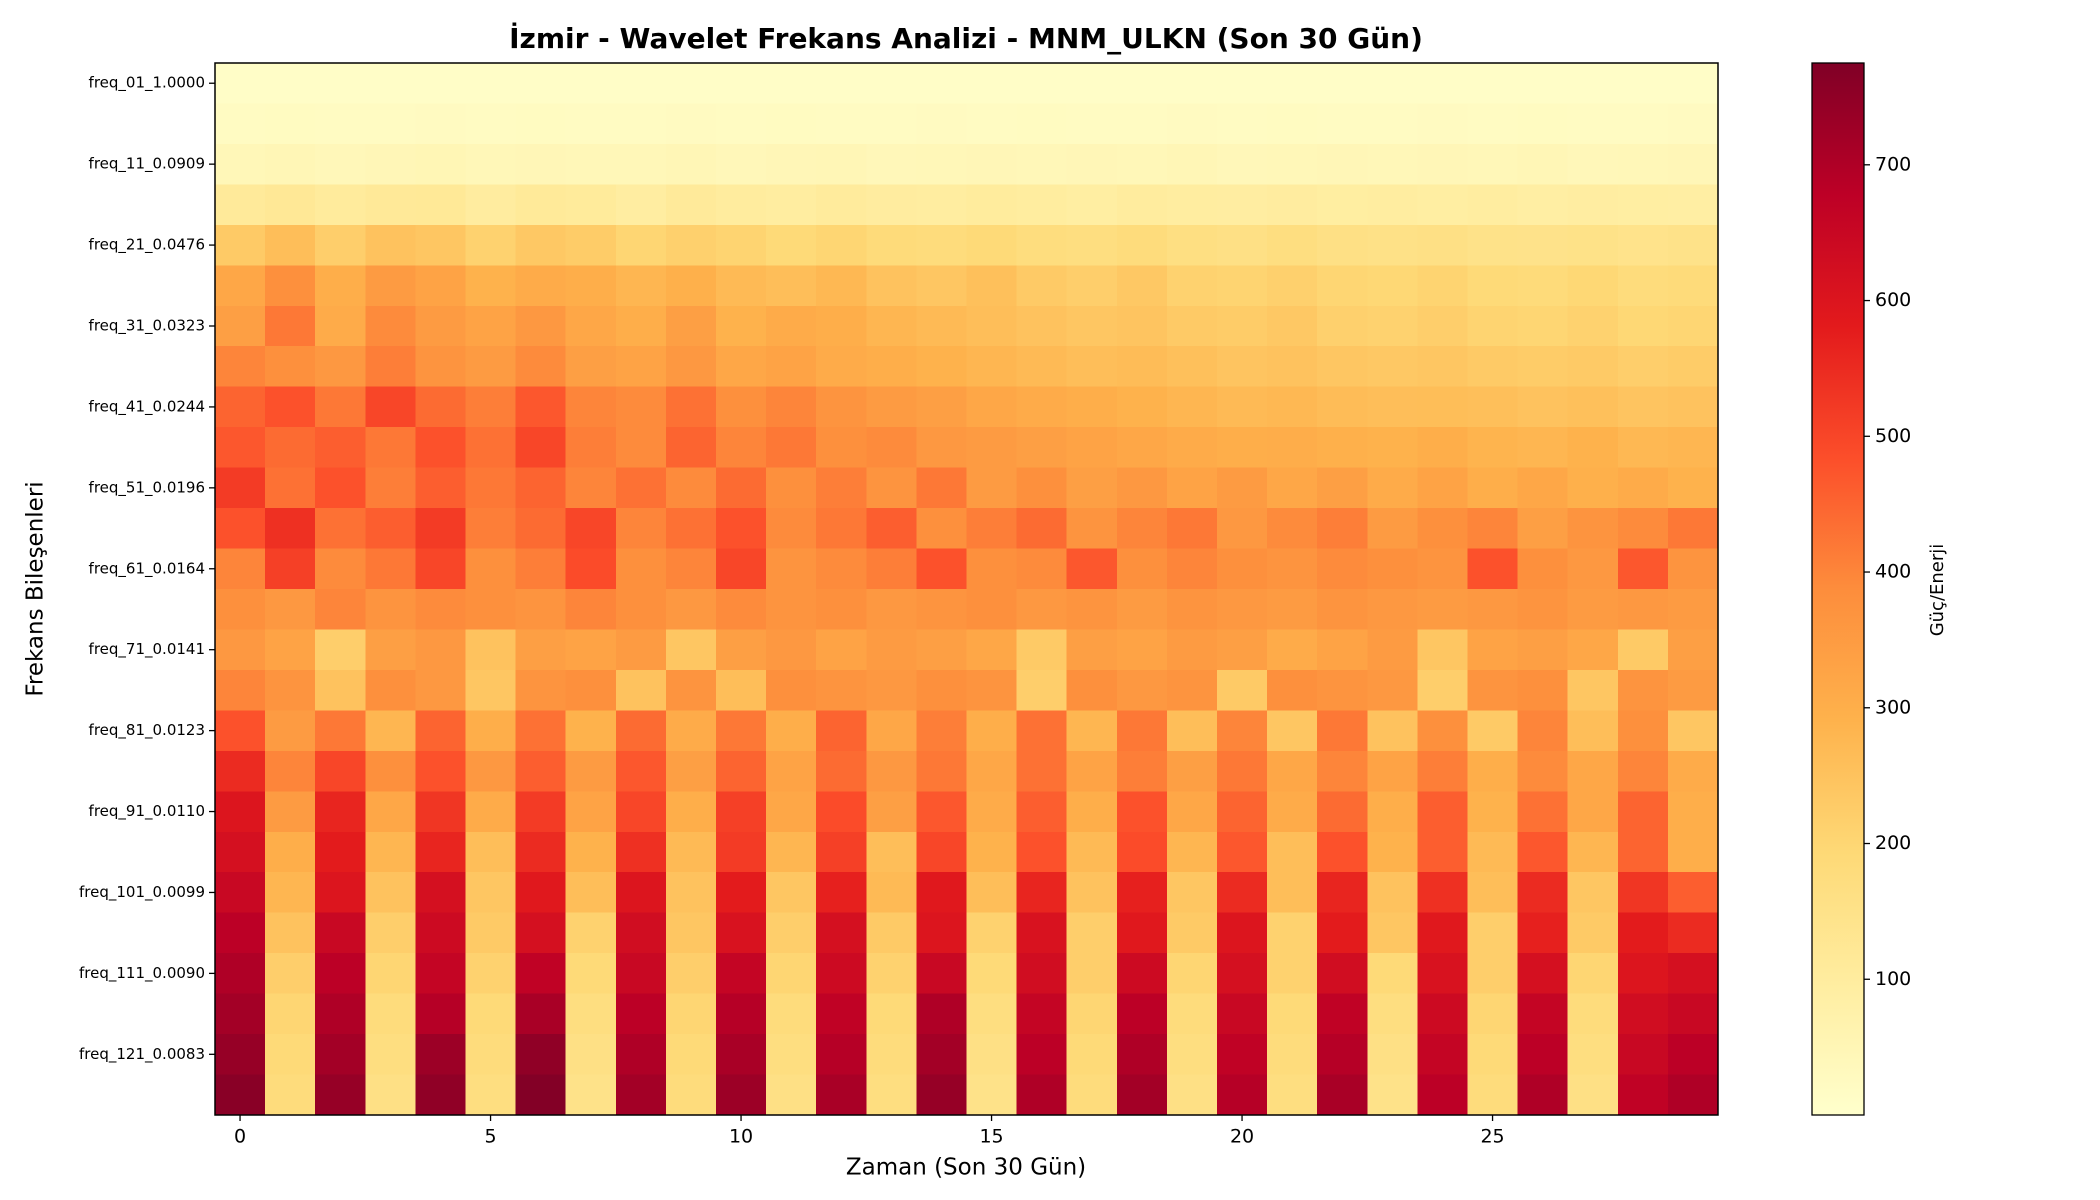  I want to click on y-tick-label: freq_01_1.0000, so click(147, 83).